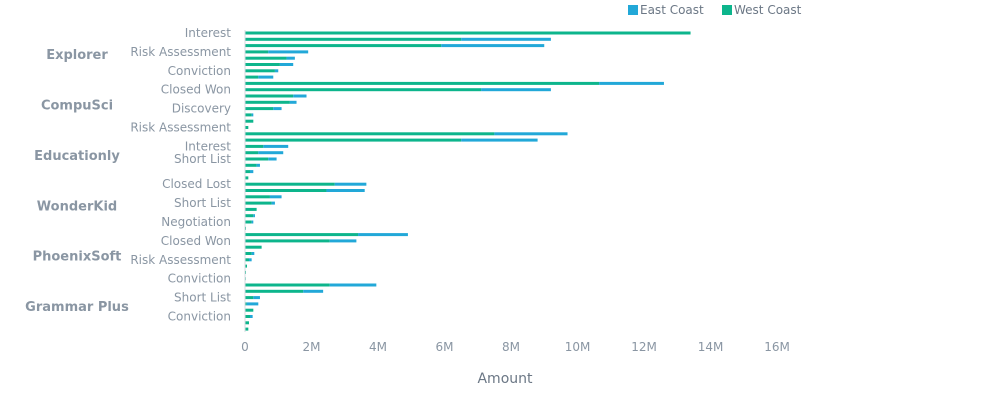 The width and height of the screenshot is (1008, 400). I want to click on group-label: Grammar Plus, so click(77, 307).